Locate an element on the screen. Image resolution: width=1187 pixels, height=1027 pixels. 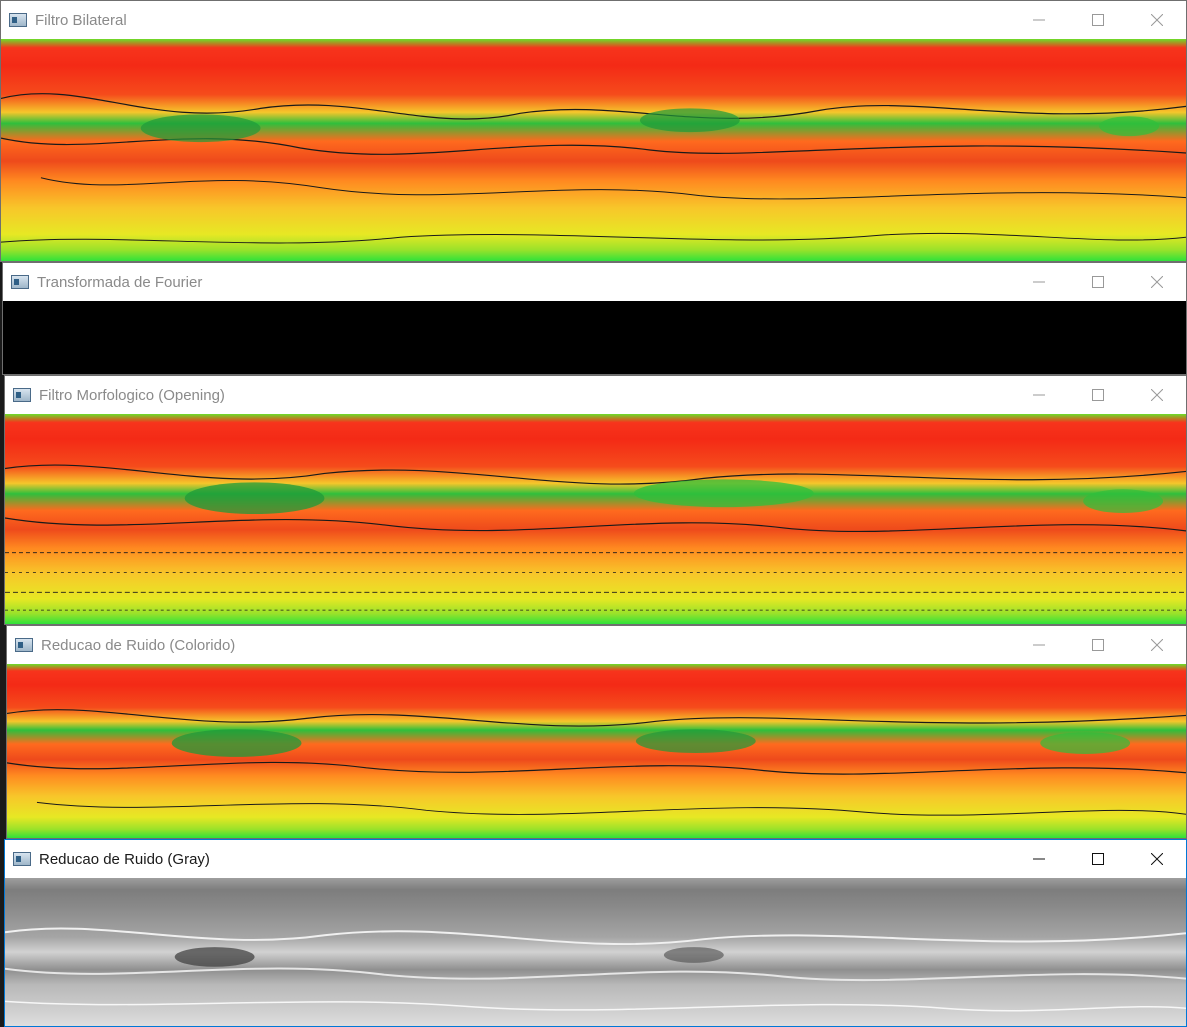
window-transformada-fourier: Transformada de Fourier is located at coordinates (594, 318).